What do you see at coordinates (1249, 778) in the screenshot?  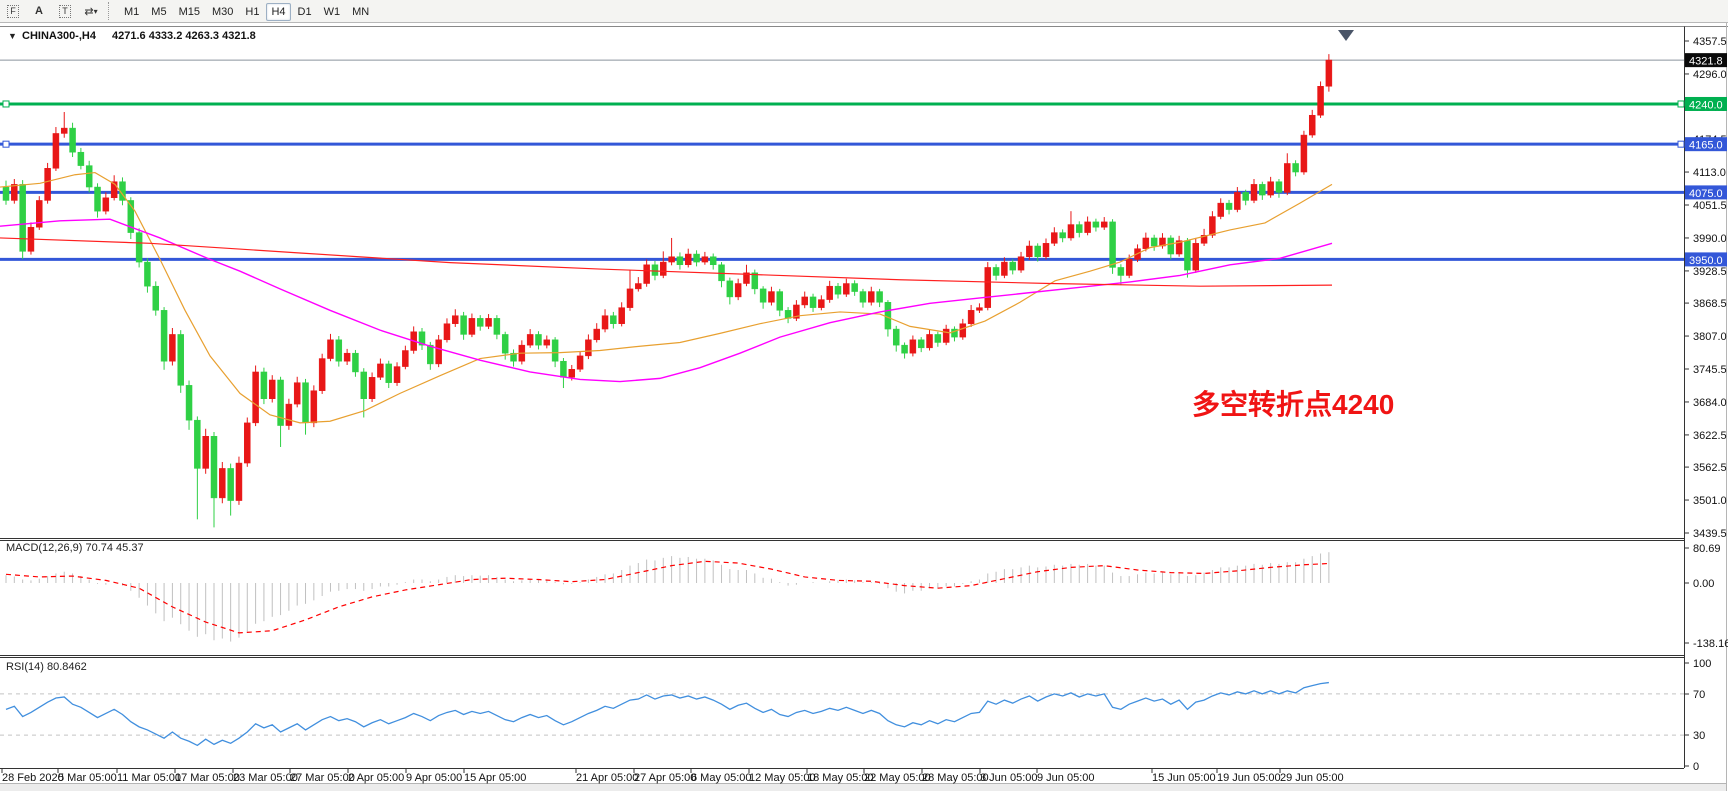 I see `time-tick-label: 19 Jun 05:00` at bounding box center [1249, 778].